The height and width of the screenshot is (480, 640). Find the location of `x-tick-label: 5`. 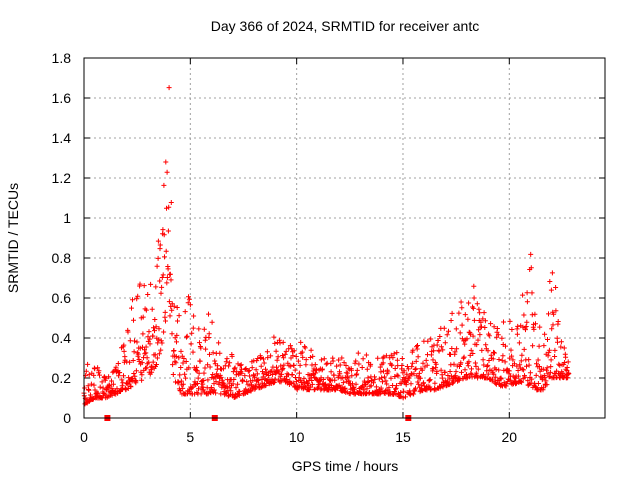

x-tick-label: 5 is located at coordinates (190, 437).